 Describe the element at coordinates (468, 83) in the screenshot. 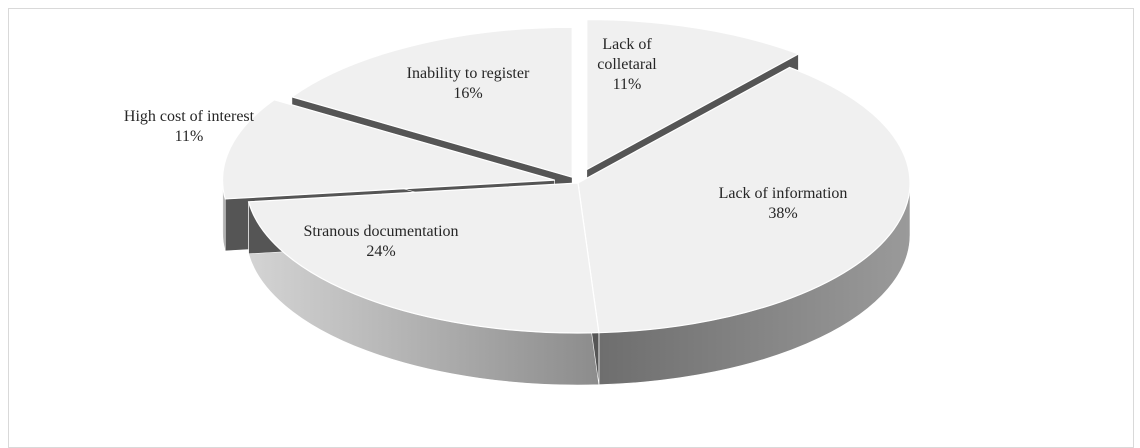

I see `slice-label: Inability to register 16%` at that location.